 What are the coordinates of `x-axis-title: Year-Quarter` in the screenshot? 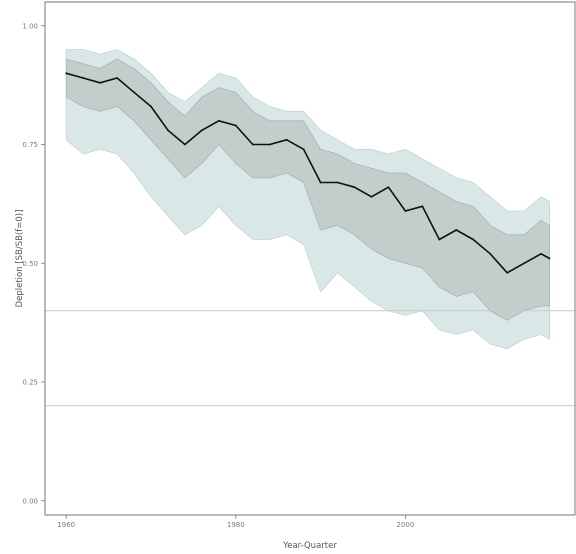 It's located at (309, 546).